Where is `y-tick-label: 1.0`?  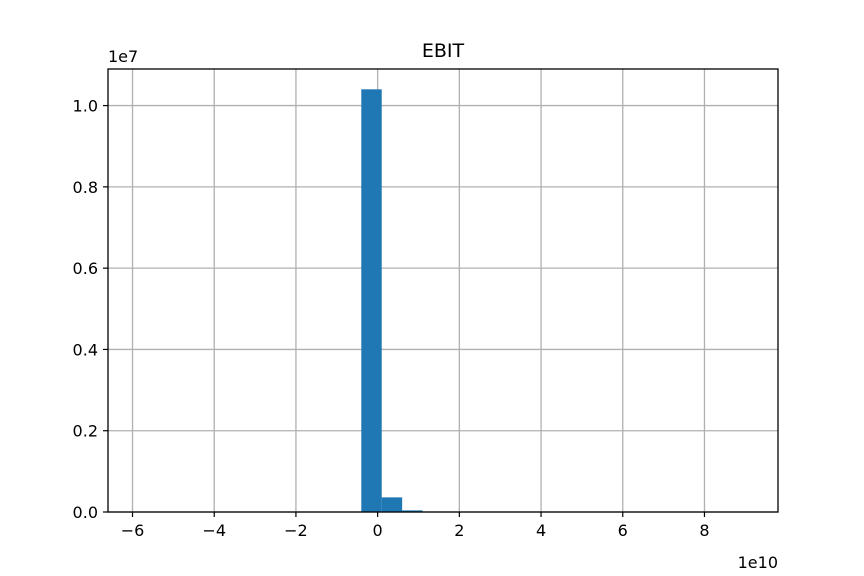
y-tick-label: 1.0 is located at coordinates (85, 106).